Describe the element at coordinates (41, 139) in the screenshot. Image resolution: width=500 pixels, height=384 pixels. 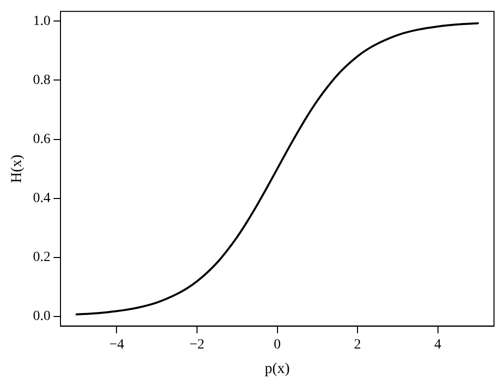
I see `y-tick-label: 0.6` at that location.